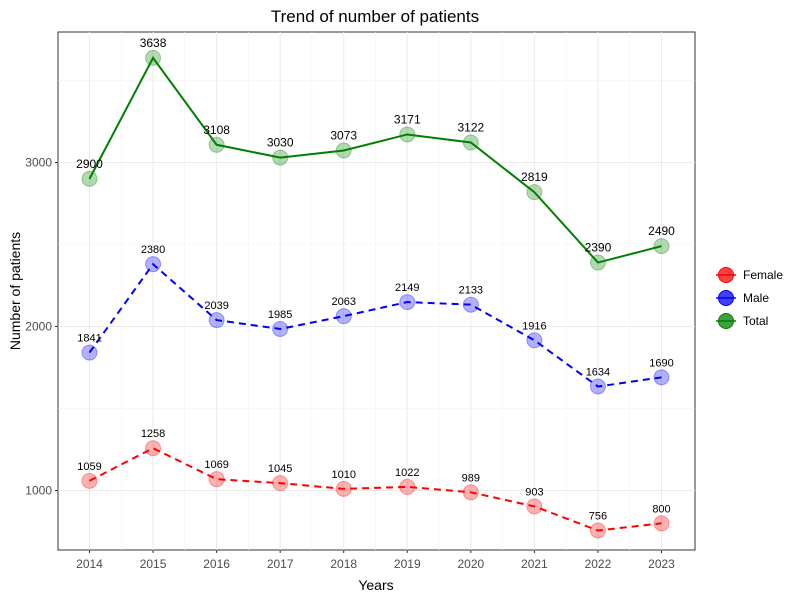 The height and width of the screenshot is (600, 800). I want to click on data-label-female: 903, so click(534, 492).